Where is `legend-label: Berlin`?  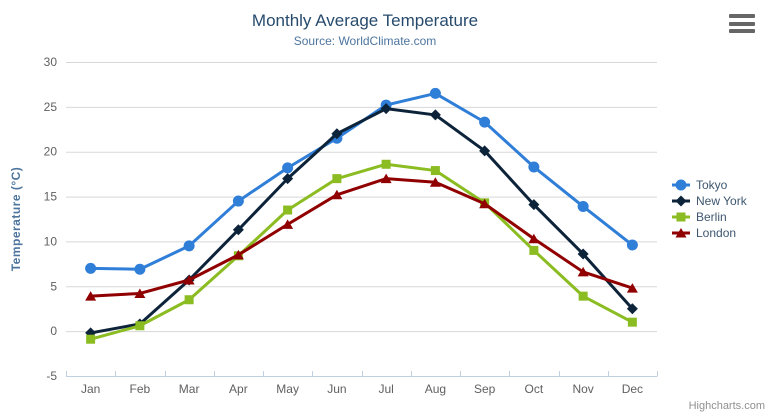
legend-label: Berlin is located at coordinates (711, 217).